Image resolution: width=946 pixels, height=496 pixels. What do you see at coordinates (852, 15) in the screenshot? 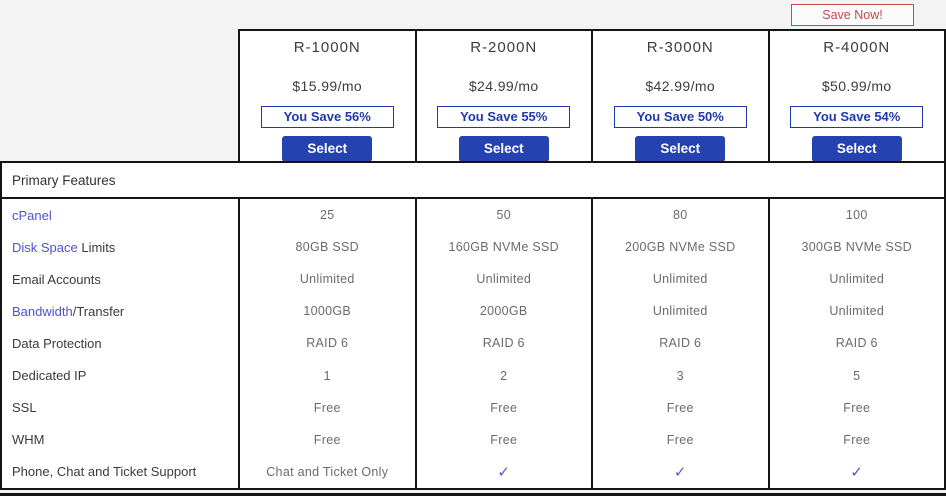
I see `save-now-button: Save Now!` at bounding box center [852, 15].